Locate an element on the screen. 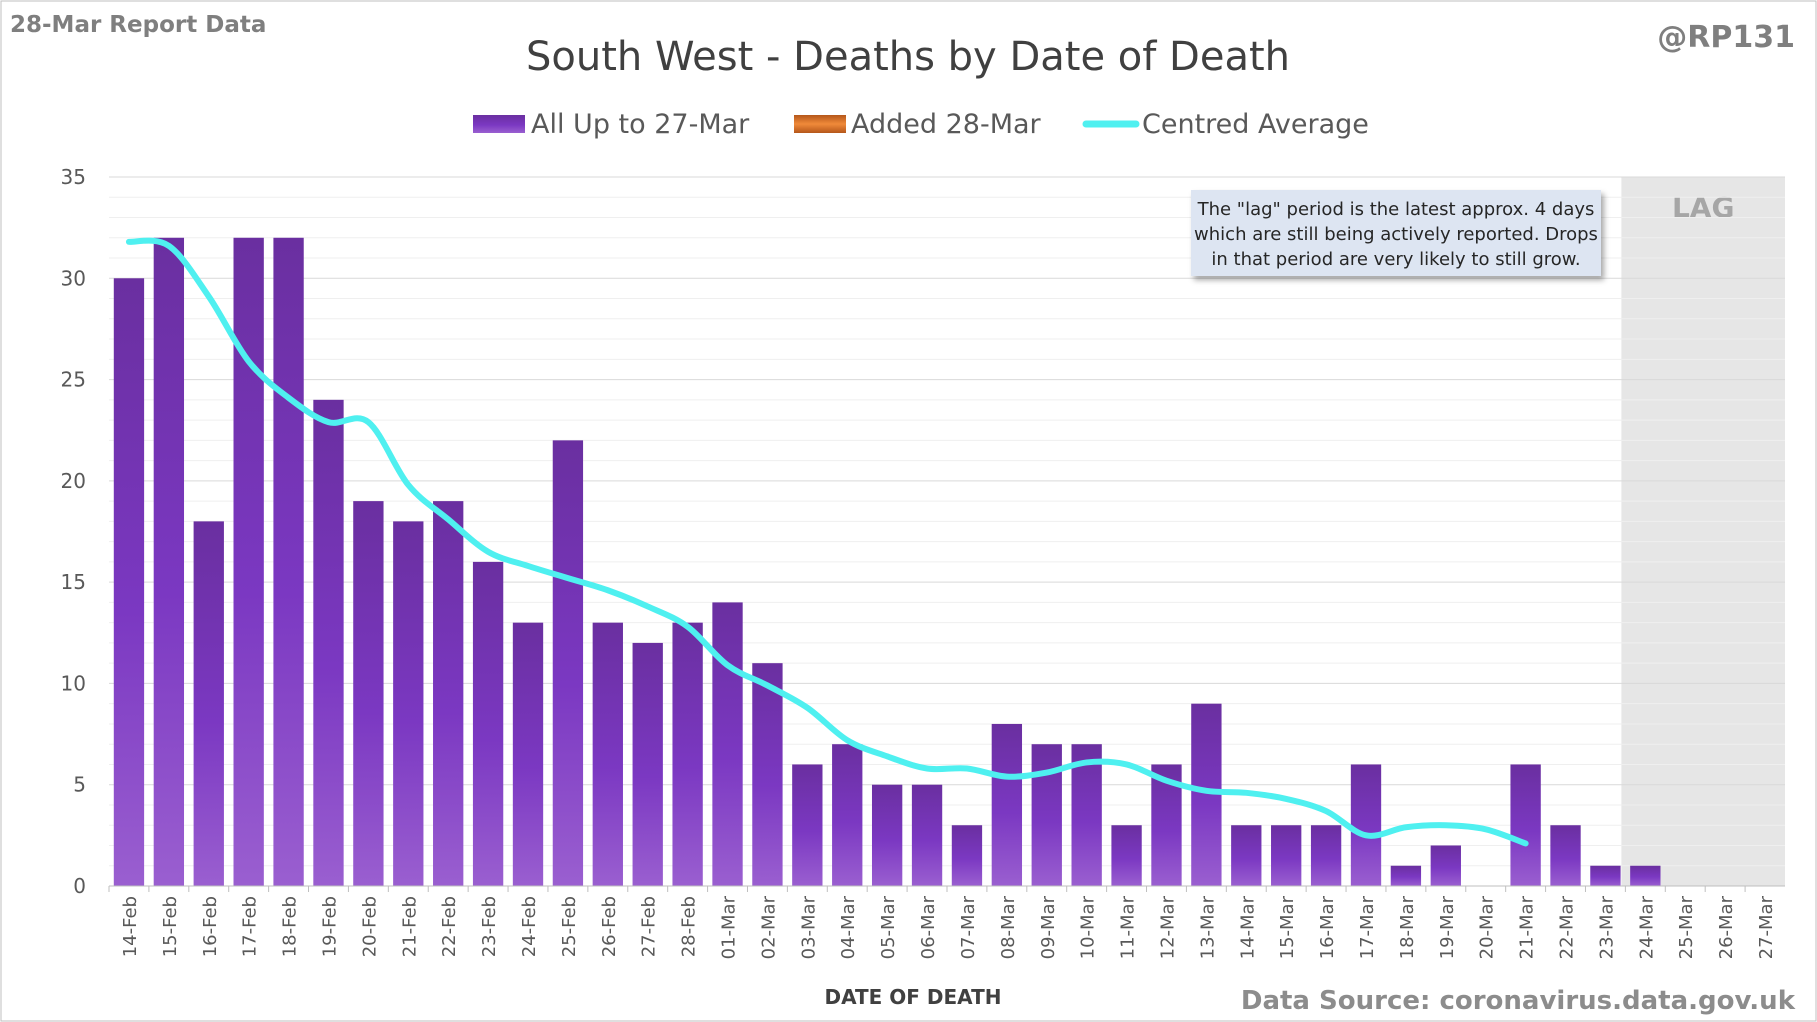 The height and width of the screenshot is (1022, 1817). bar-all-19-Mar is located at coordinates (1445, 865).